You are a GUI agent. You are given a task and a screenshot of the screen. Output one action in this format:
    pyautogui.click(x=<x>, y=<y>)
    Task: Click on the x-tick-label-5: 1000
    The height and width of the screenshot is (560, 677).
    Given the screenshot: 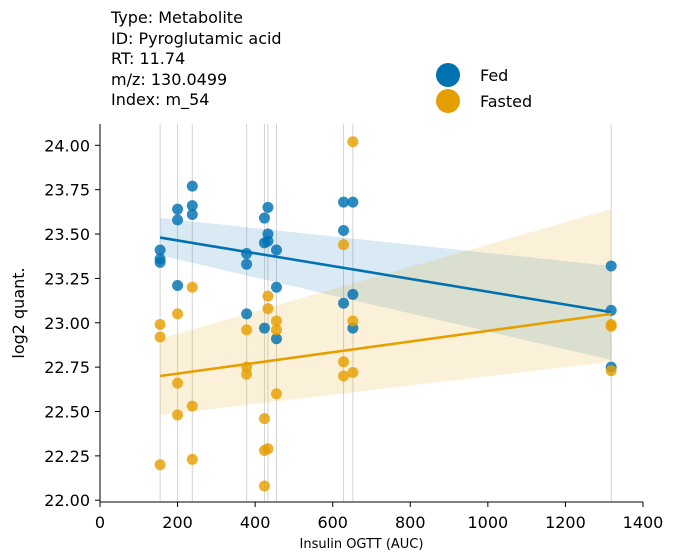 What is the action you would take?
    pyautogui.click(x=487, y=522)
    